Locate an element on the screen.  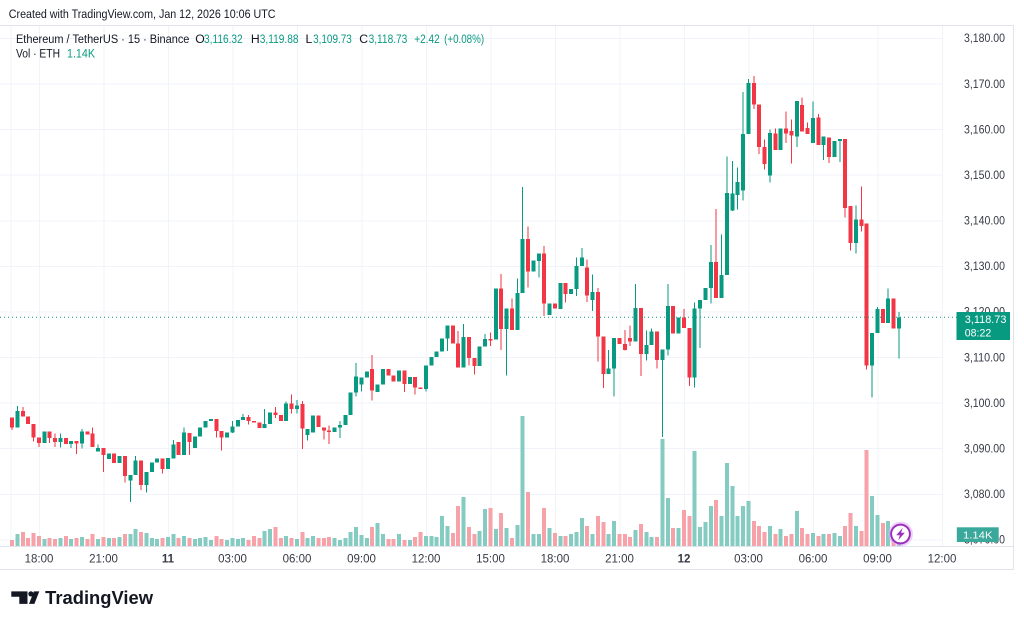
svg-text: H is located at coordinates (255, 39).